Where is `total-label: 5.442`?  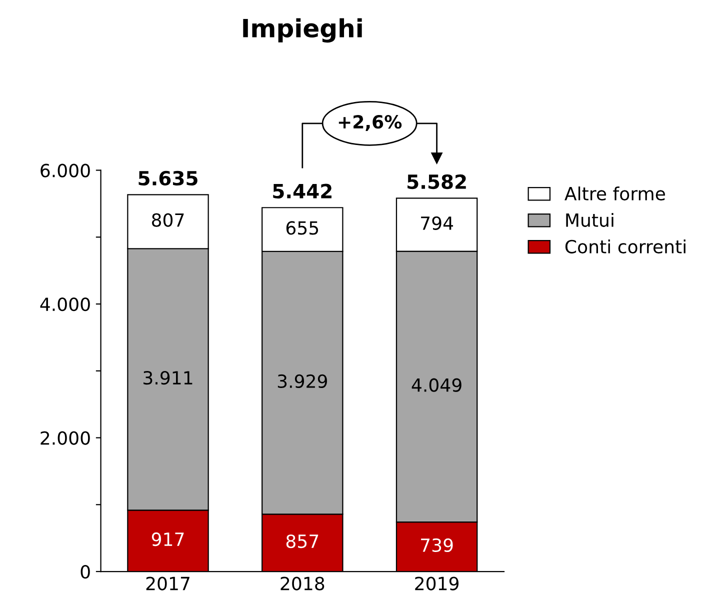 total-label: 5.442 is located at coordinates (302, 191).